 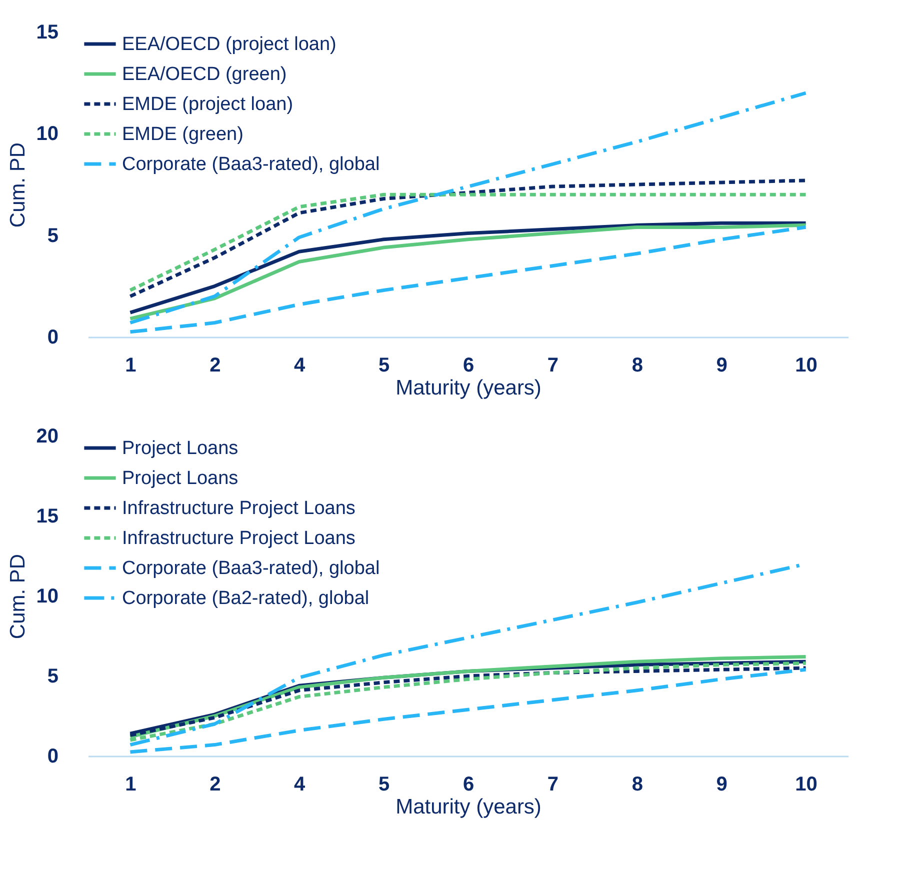 What do you see at coordinates (183, 134) in the screenshot?
I see `legend-label: EMDE (green)` at bounding box center [183, 134].